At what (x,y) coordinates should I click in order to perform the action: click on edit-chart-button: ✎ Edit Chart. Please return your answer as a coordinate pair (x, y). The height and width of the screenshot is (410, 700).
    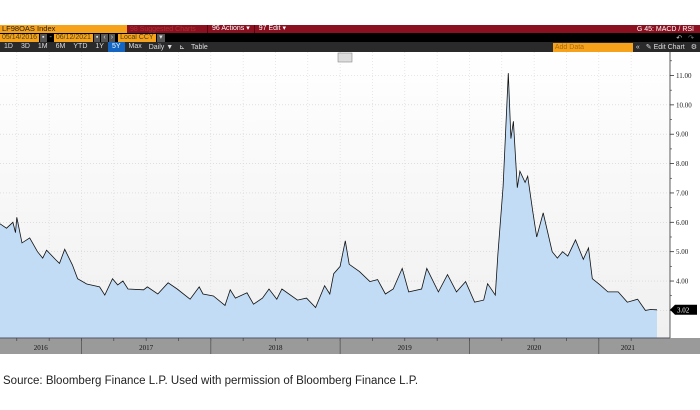
    Looking at the image, I should click on (665, 47).